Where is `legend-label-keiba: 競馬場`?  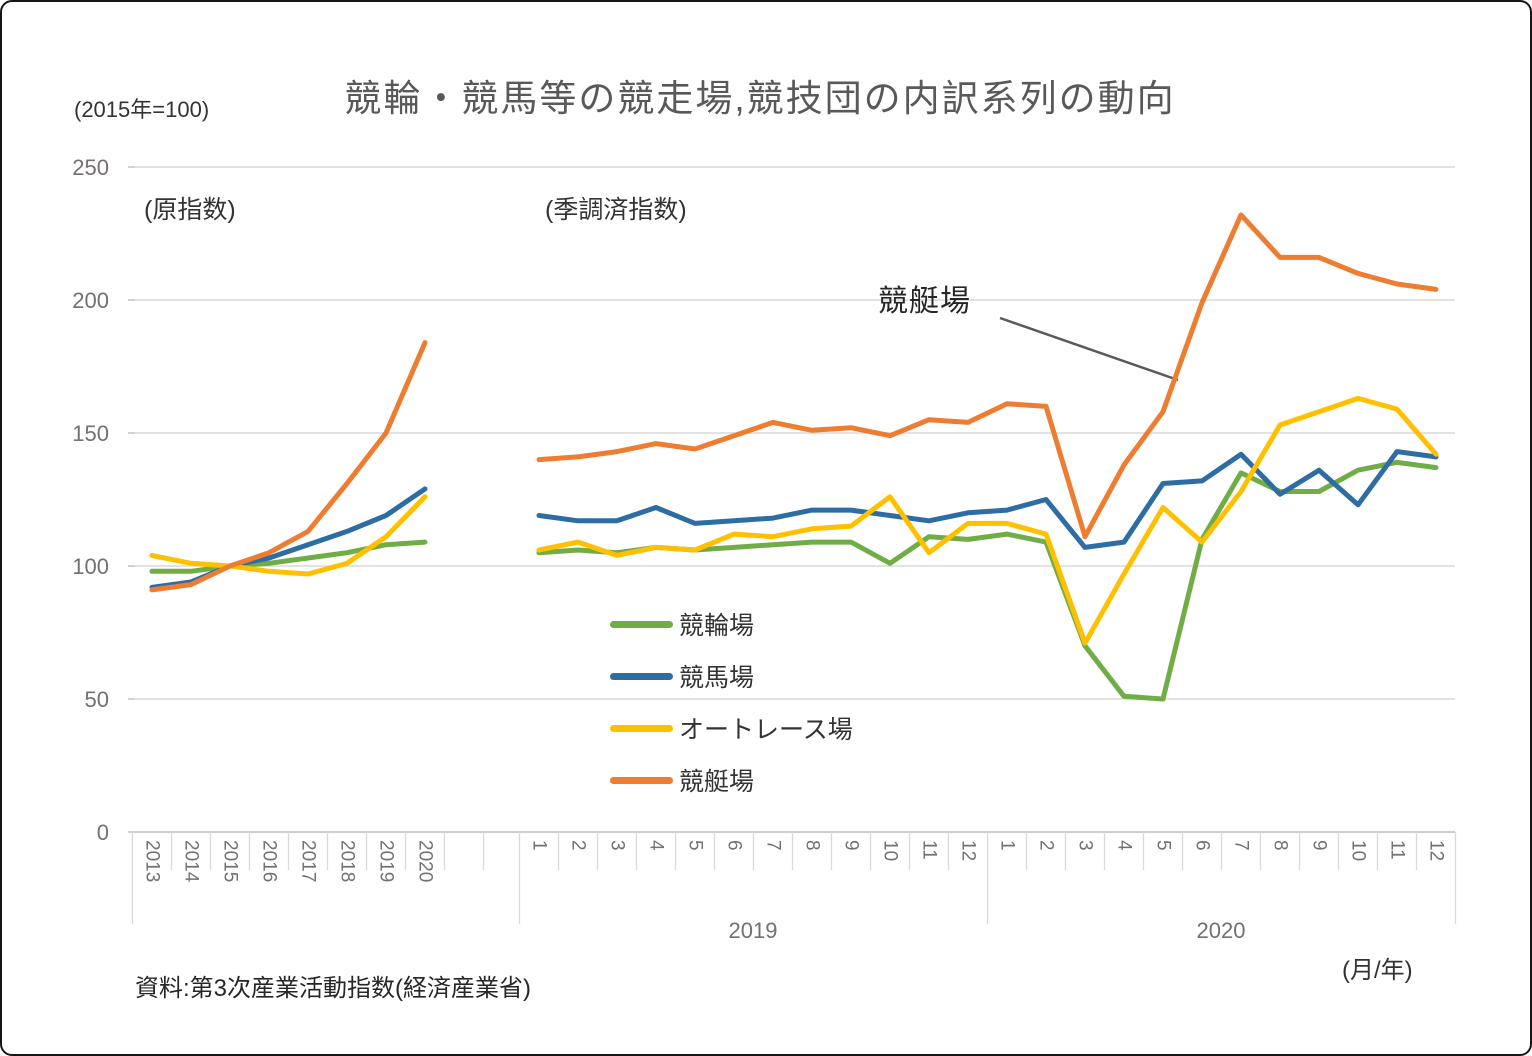
legend-label-keiba: 競馬場 is located at coordinates (717, 678).